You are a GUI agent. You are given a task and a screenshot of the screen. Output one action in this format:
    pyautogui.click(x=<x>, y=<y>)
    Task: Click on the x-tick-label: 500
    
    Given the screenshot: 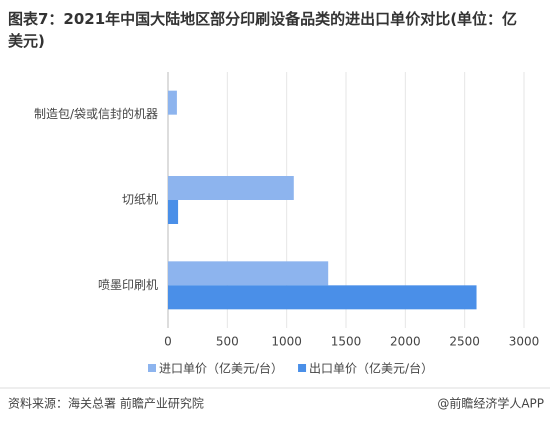 What is the action you would take?
    pyautogui.click(x=227, y=342)
    